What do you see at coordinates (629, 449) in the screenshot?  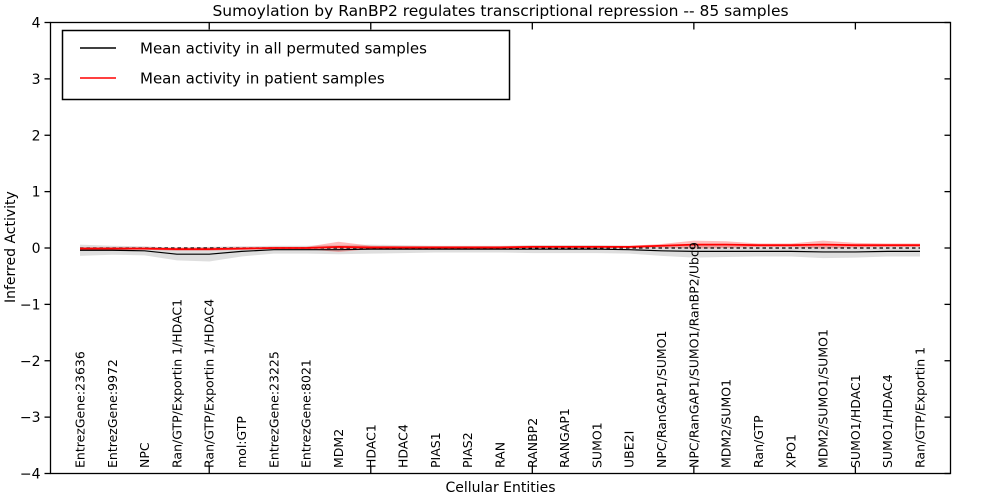 I see `x-category-label: UBE2I` at bounding box center [629, 449].